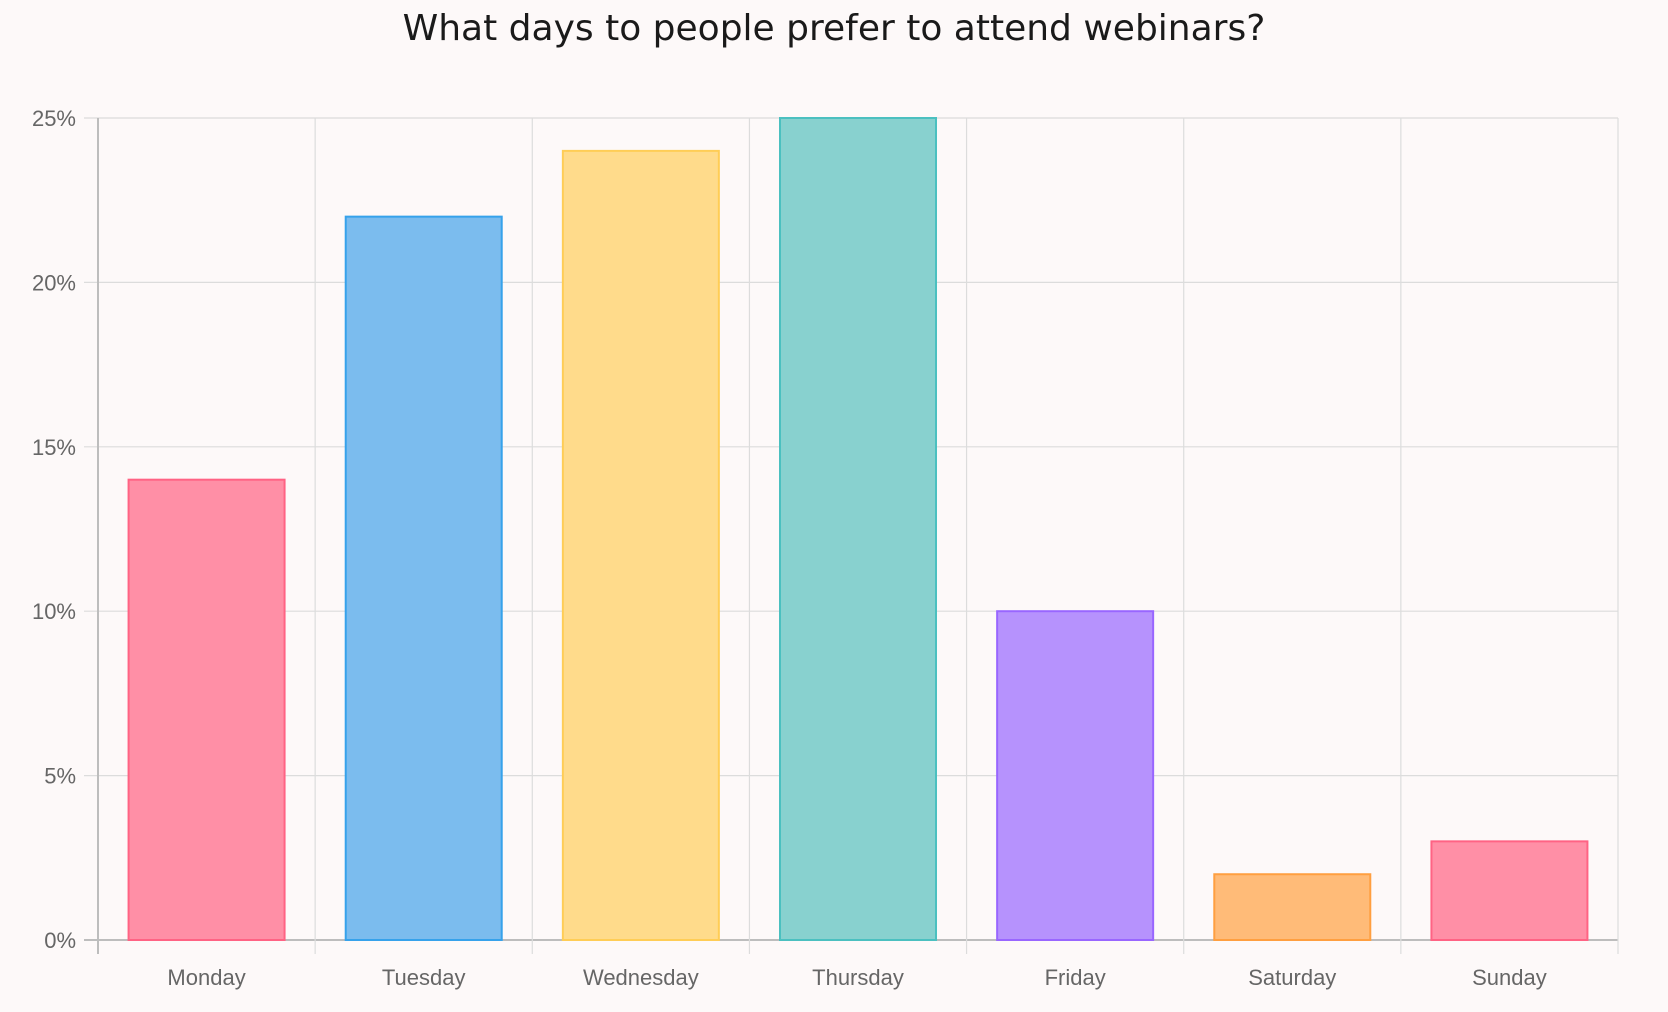  What do you see at coordinates (858, 977) in the screenshot?
I see `x-tick-label: Thursday` at bounding box center [858, 977].